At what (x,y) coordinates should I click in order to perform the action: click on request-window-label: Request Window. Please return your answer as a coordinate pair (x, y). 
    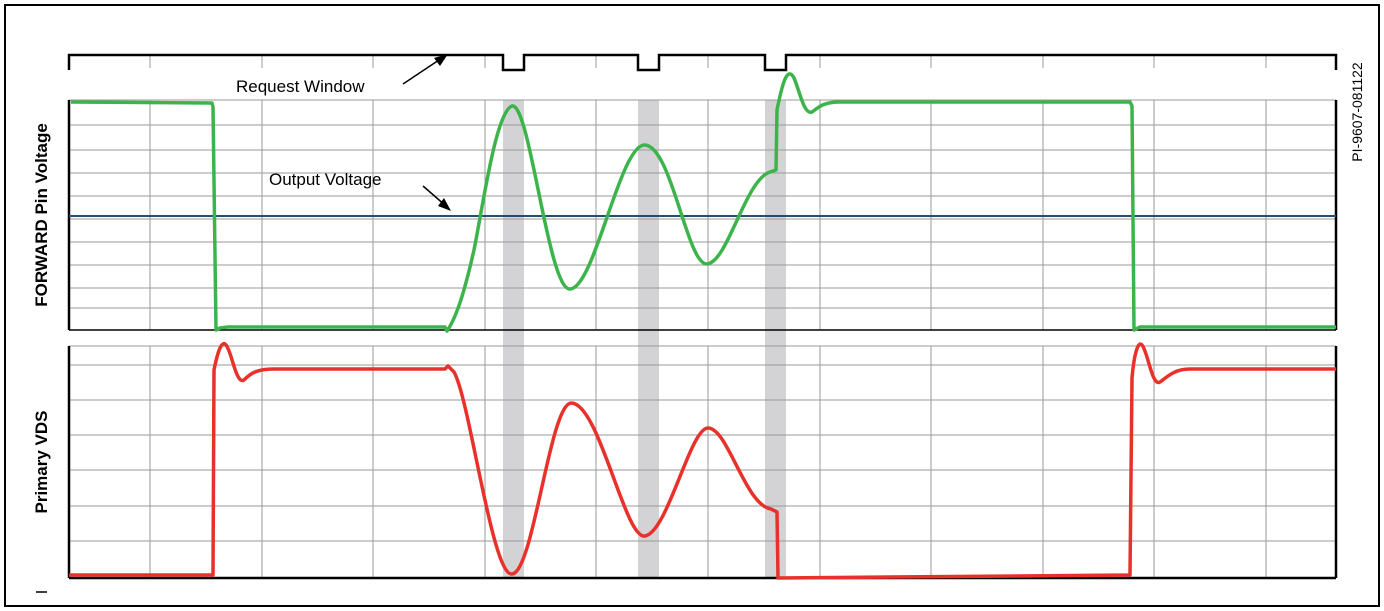
    Looking at the image, I should click on (300, 86).